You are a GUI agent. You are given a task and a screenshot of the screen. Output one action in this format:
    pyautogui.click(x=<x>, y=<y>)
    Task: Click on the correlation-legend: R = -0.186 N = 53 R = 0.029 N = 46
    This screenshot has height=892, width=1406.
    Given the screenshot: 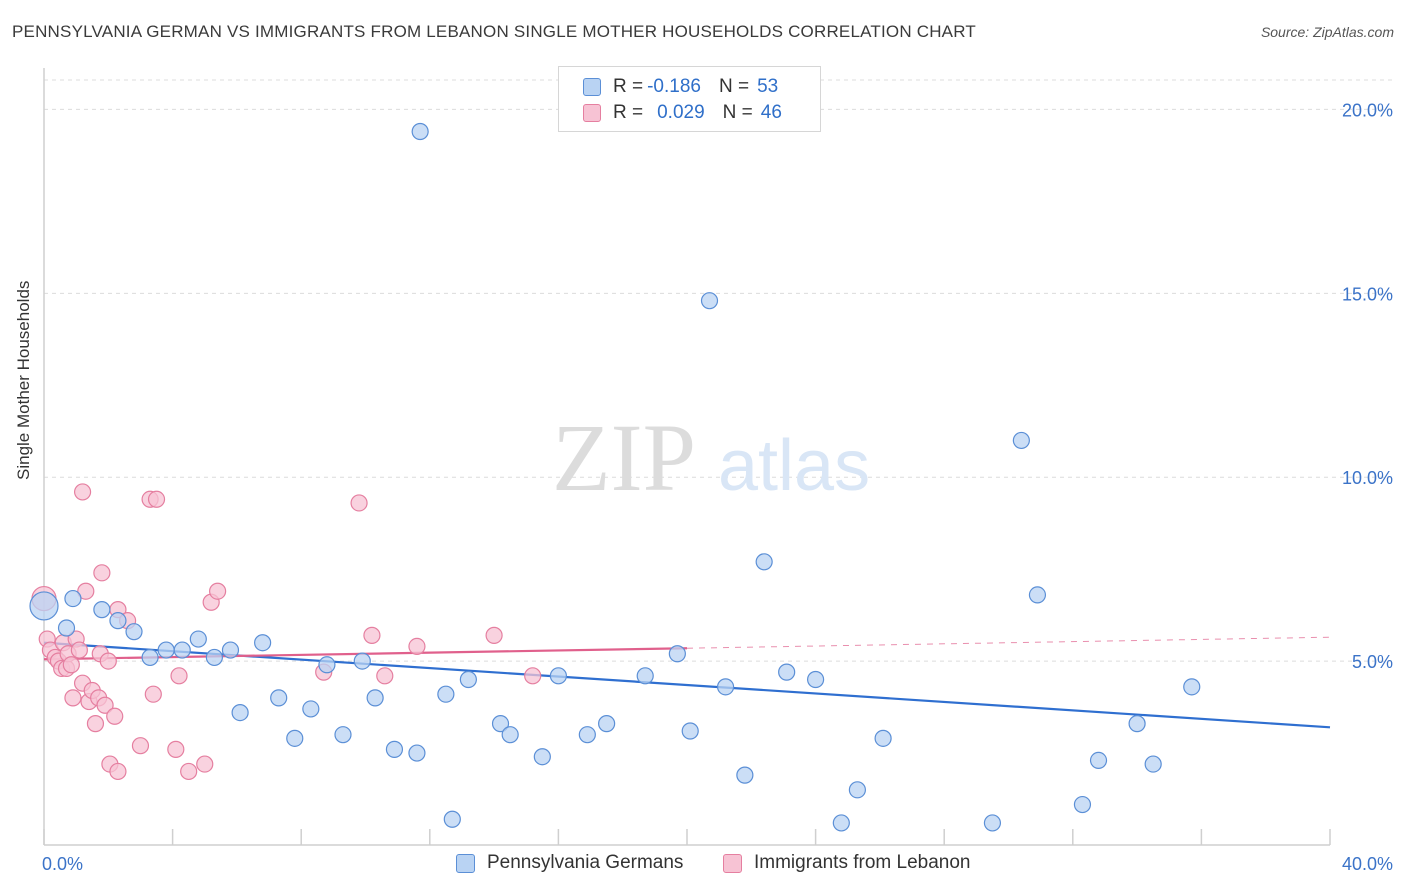 What is the action you would take?
    pyautogui.click(x=689, y=99)
    